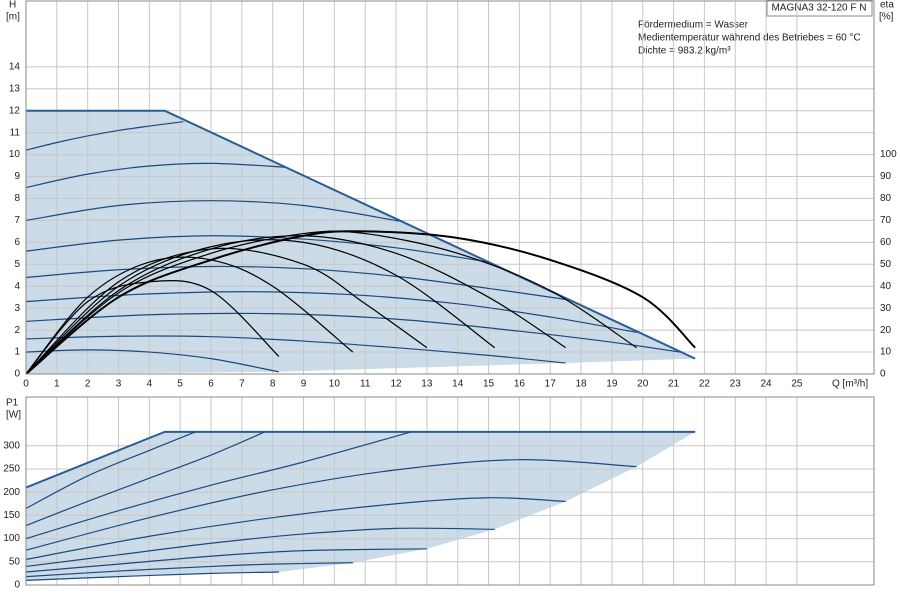 This screenshot has height=600, width=900. Describe the element at coordinates (12, 403) in the screenshot. I see `y-axis-label: P1` at that location.